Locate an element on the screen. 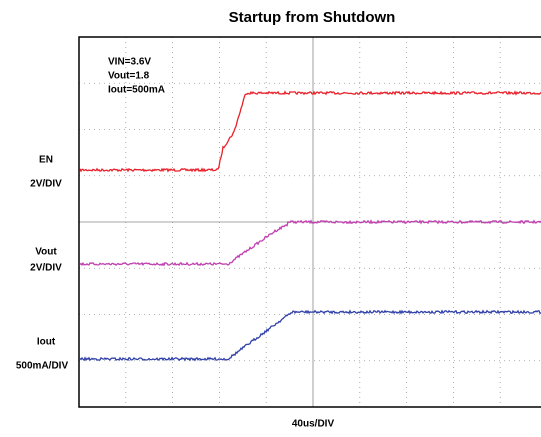 The width and height of the screenshot is (541, 437). condition: VIN=3.6V is located at coordinates (129, 62).